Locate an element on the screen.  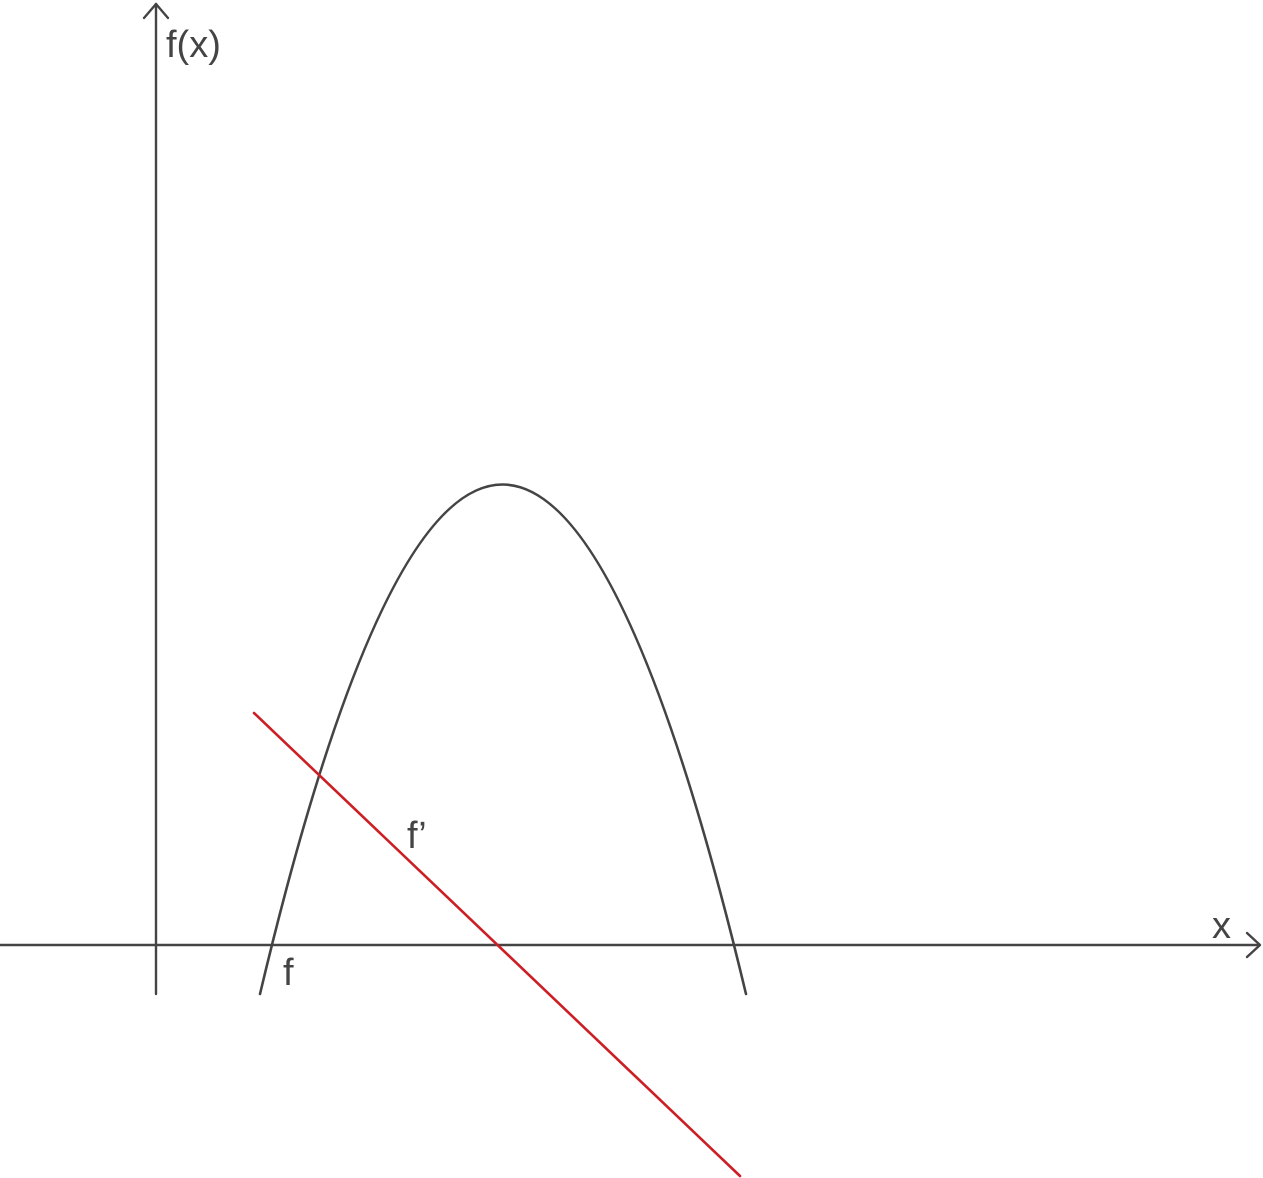
x-axis-label: x is located at coordinates (1221, 926).